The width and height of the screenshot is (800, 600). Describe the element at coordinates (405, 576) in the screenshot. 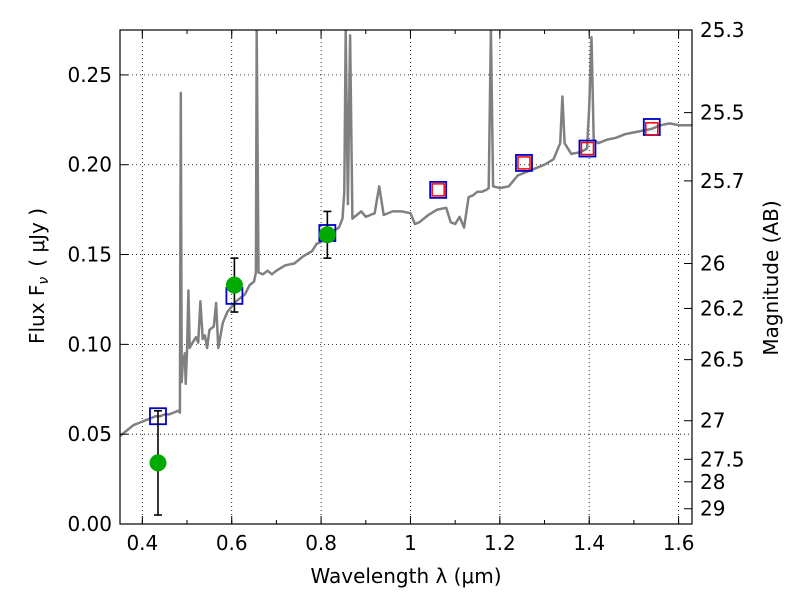

I see `x-axis-label: Wavelength λ (μm)` at that location.